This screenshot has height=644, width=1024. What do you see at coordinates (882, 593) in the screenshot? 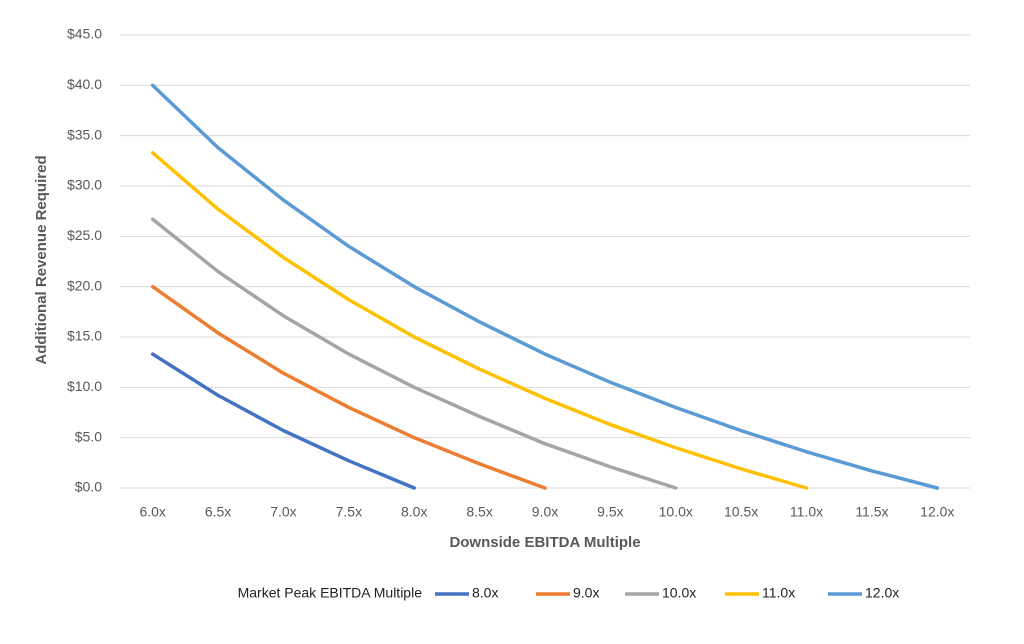
I see `legend-label: 12.0x` at bounding box center [882, 593].